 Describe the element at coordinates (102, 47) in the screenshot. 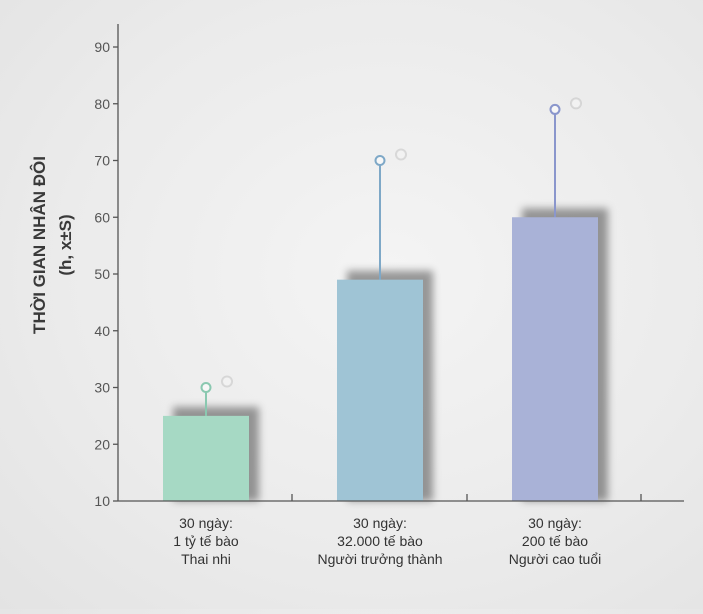

I see `y-tick-label: 90` at that location.